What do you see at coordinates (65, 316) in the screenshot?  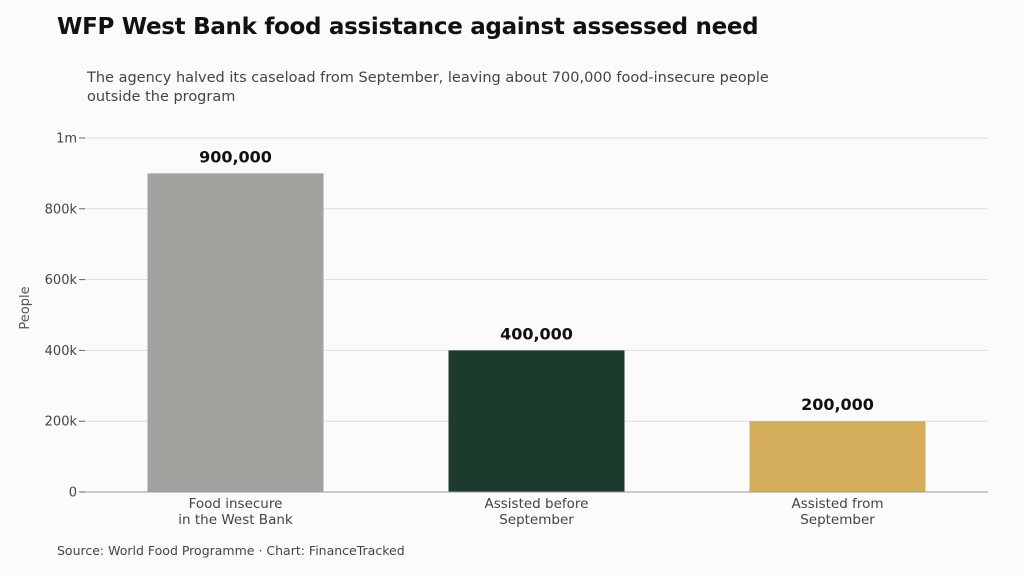 I see `y-axis-ticks: 0 200k 400k 600k 800k 1m` at bounding box center [65, 316].